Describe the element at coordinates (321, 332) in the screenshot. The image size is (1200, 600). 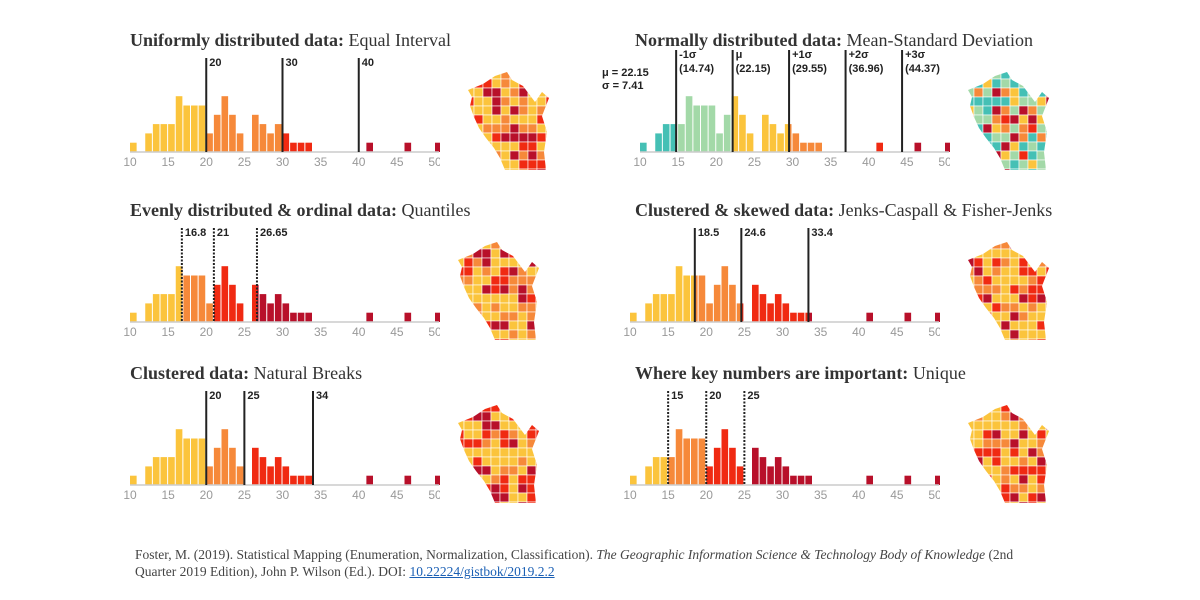
I see `tick-label: 35` at that location.